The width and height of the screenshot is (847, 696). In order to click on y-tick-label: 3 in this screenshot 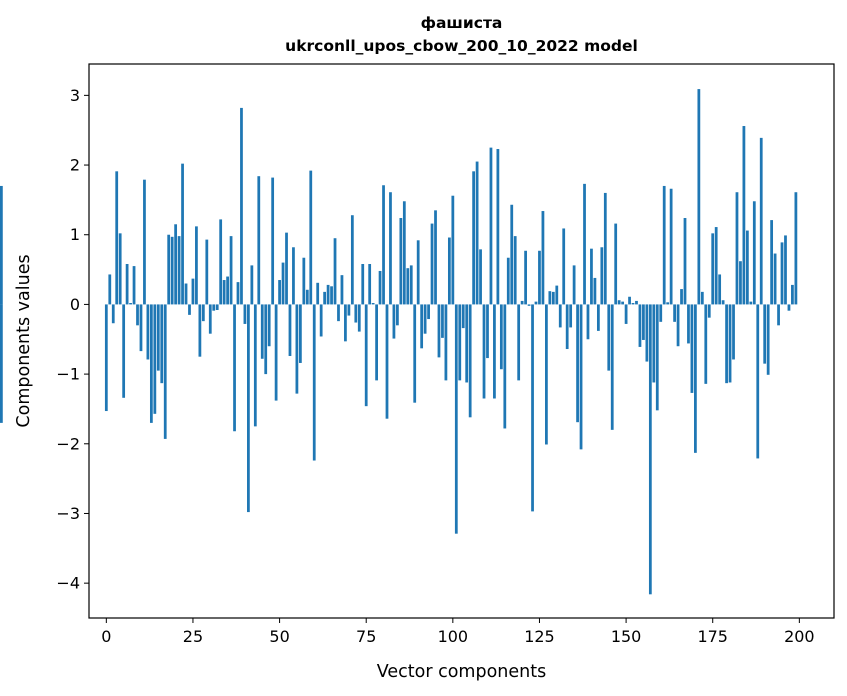, I will do `click(75, 95)`.